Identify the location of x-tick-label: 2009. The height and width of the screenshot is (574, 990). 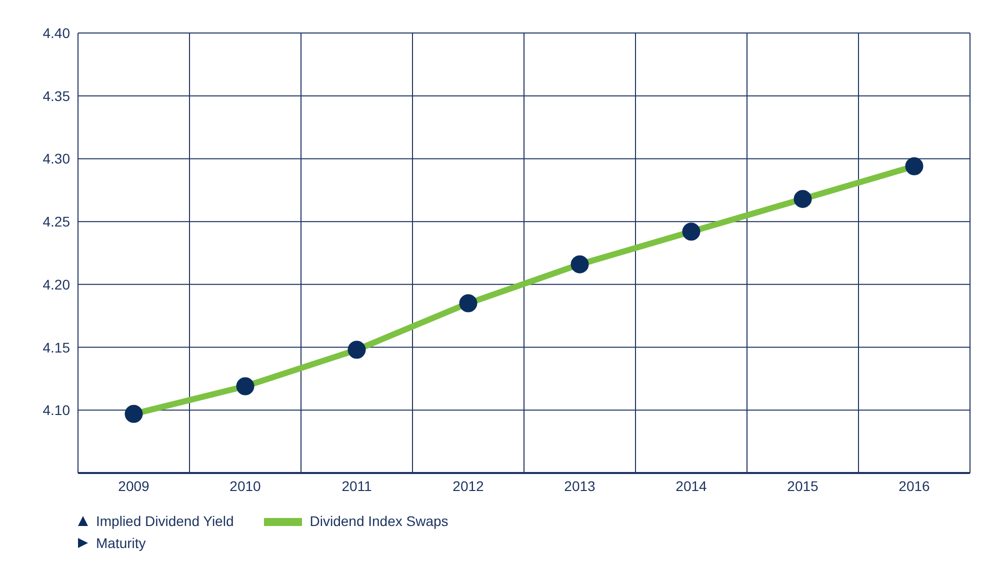
(134, 486).